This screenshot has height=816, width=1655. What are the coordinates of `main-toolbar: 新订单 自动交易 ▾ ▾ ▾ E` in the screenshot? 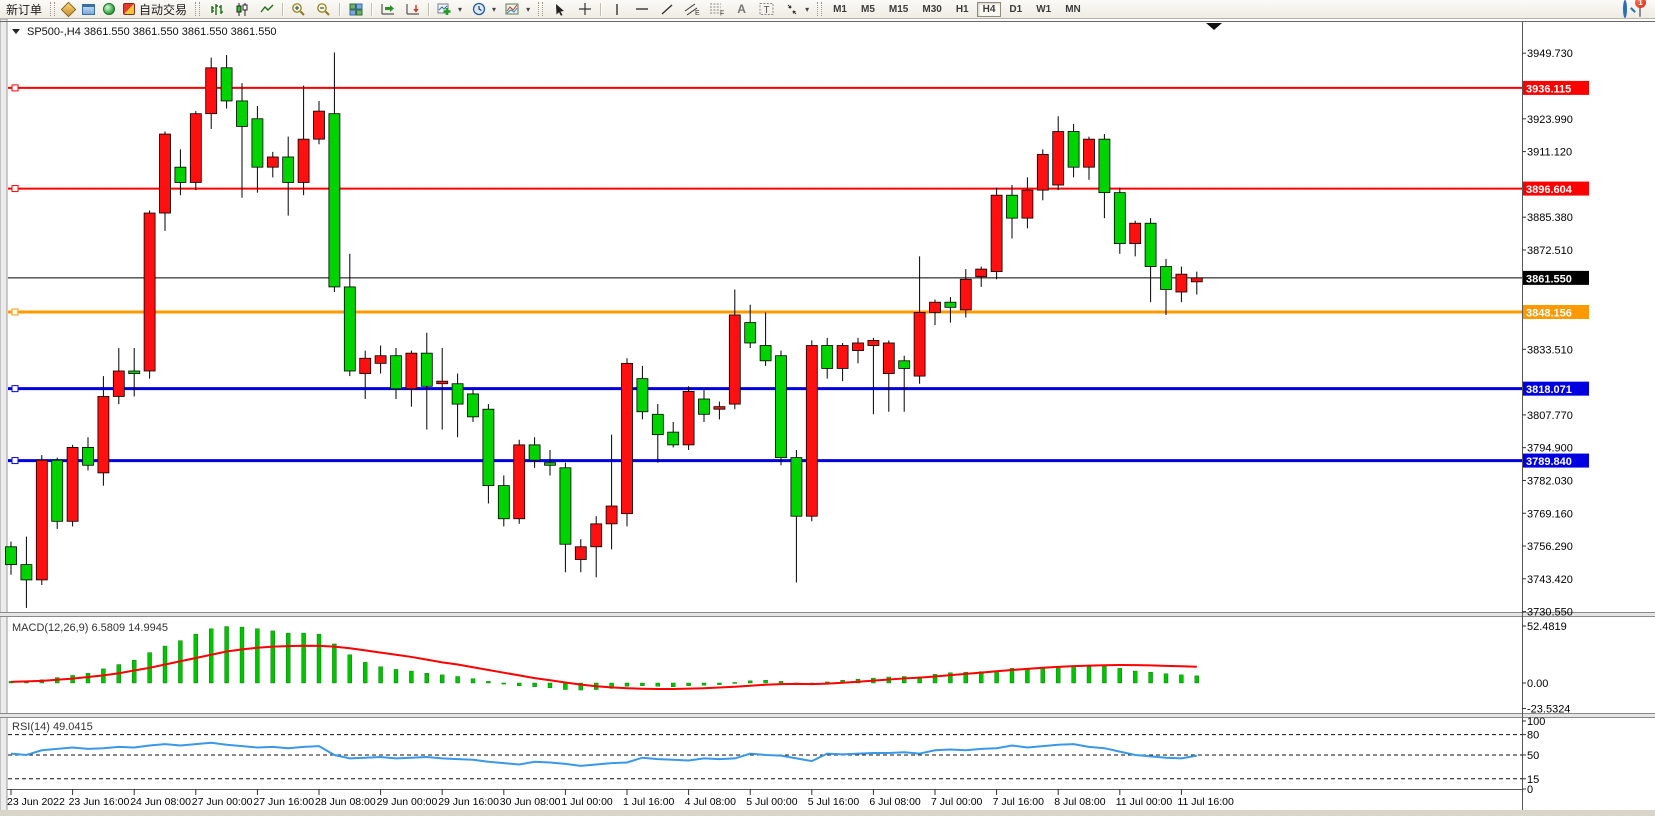 It's located at (827, 9).